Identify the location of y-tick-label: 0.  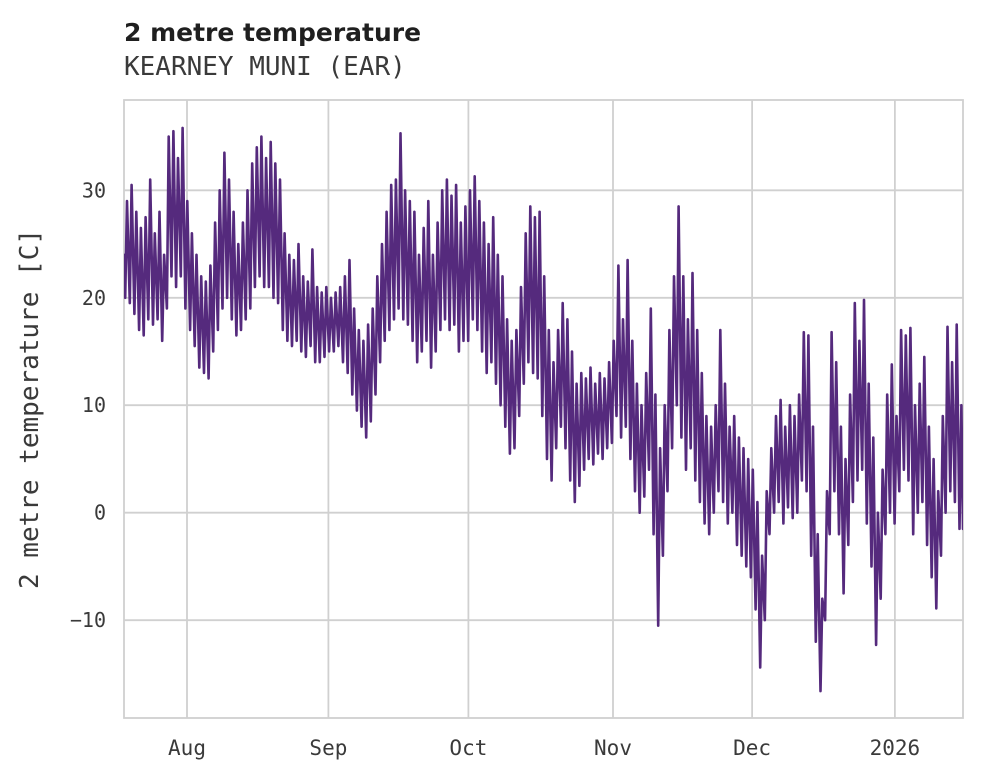
(100, 513).